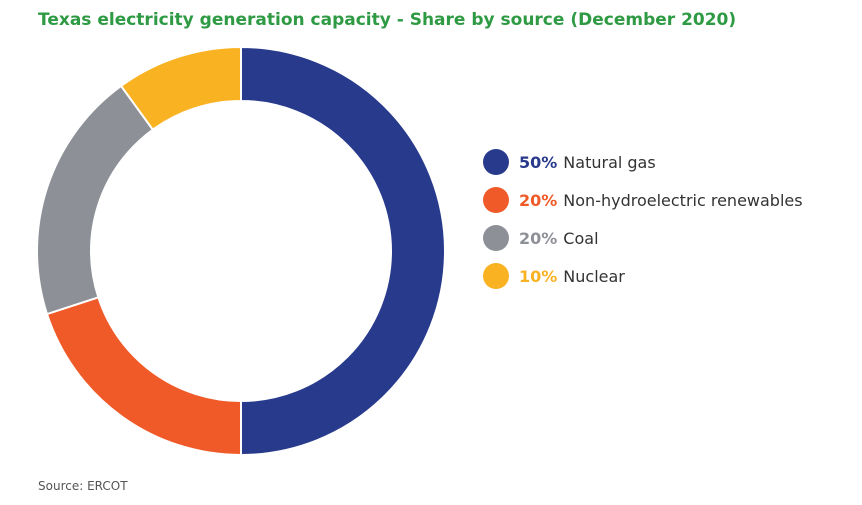  Describe the element at coordinates (180, 88) in the screenshot. I see `donut-slice-nuclear` at that location.